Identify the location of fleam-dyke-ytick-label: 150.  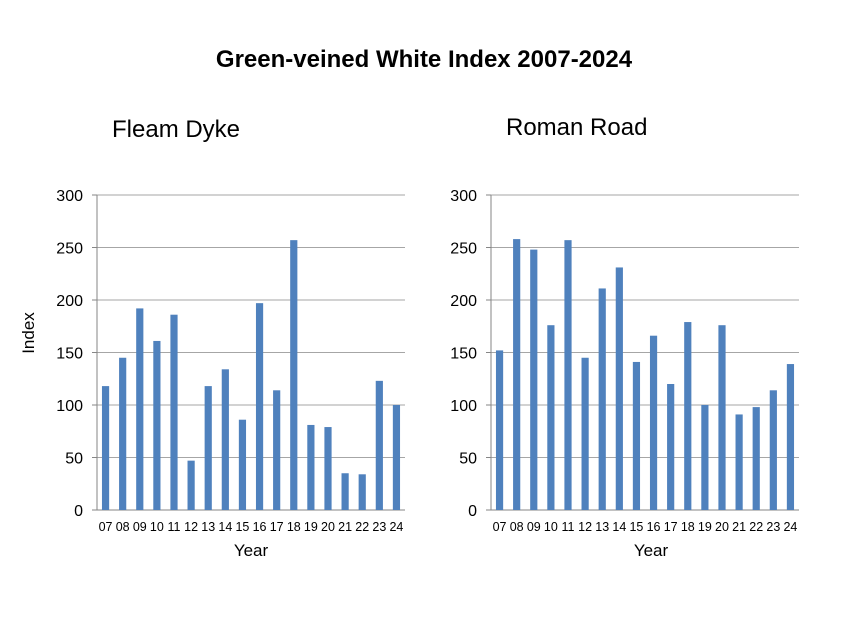
(69, 354).